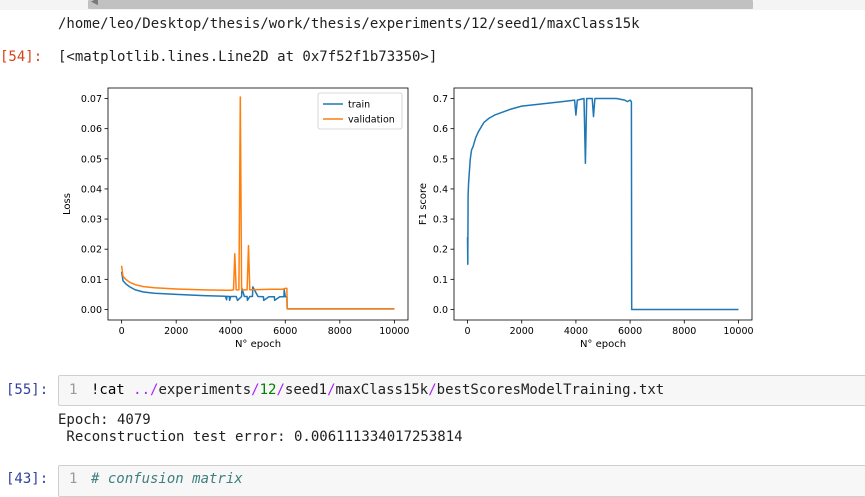 This screenshot has width=865, height=497. What do you see at coordinates (257, 203) in the screenshot?
I see `series-line-validation` at bounding box center [257, 203].